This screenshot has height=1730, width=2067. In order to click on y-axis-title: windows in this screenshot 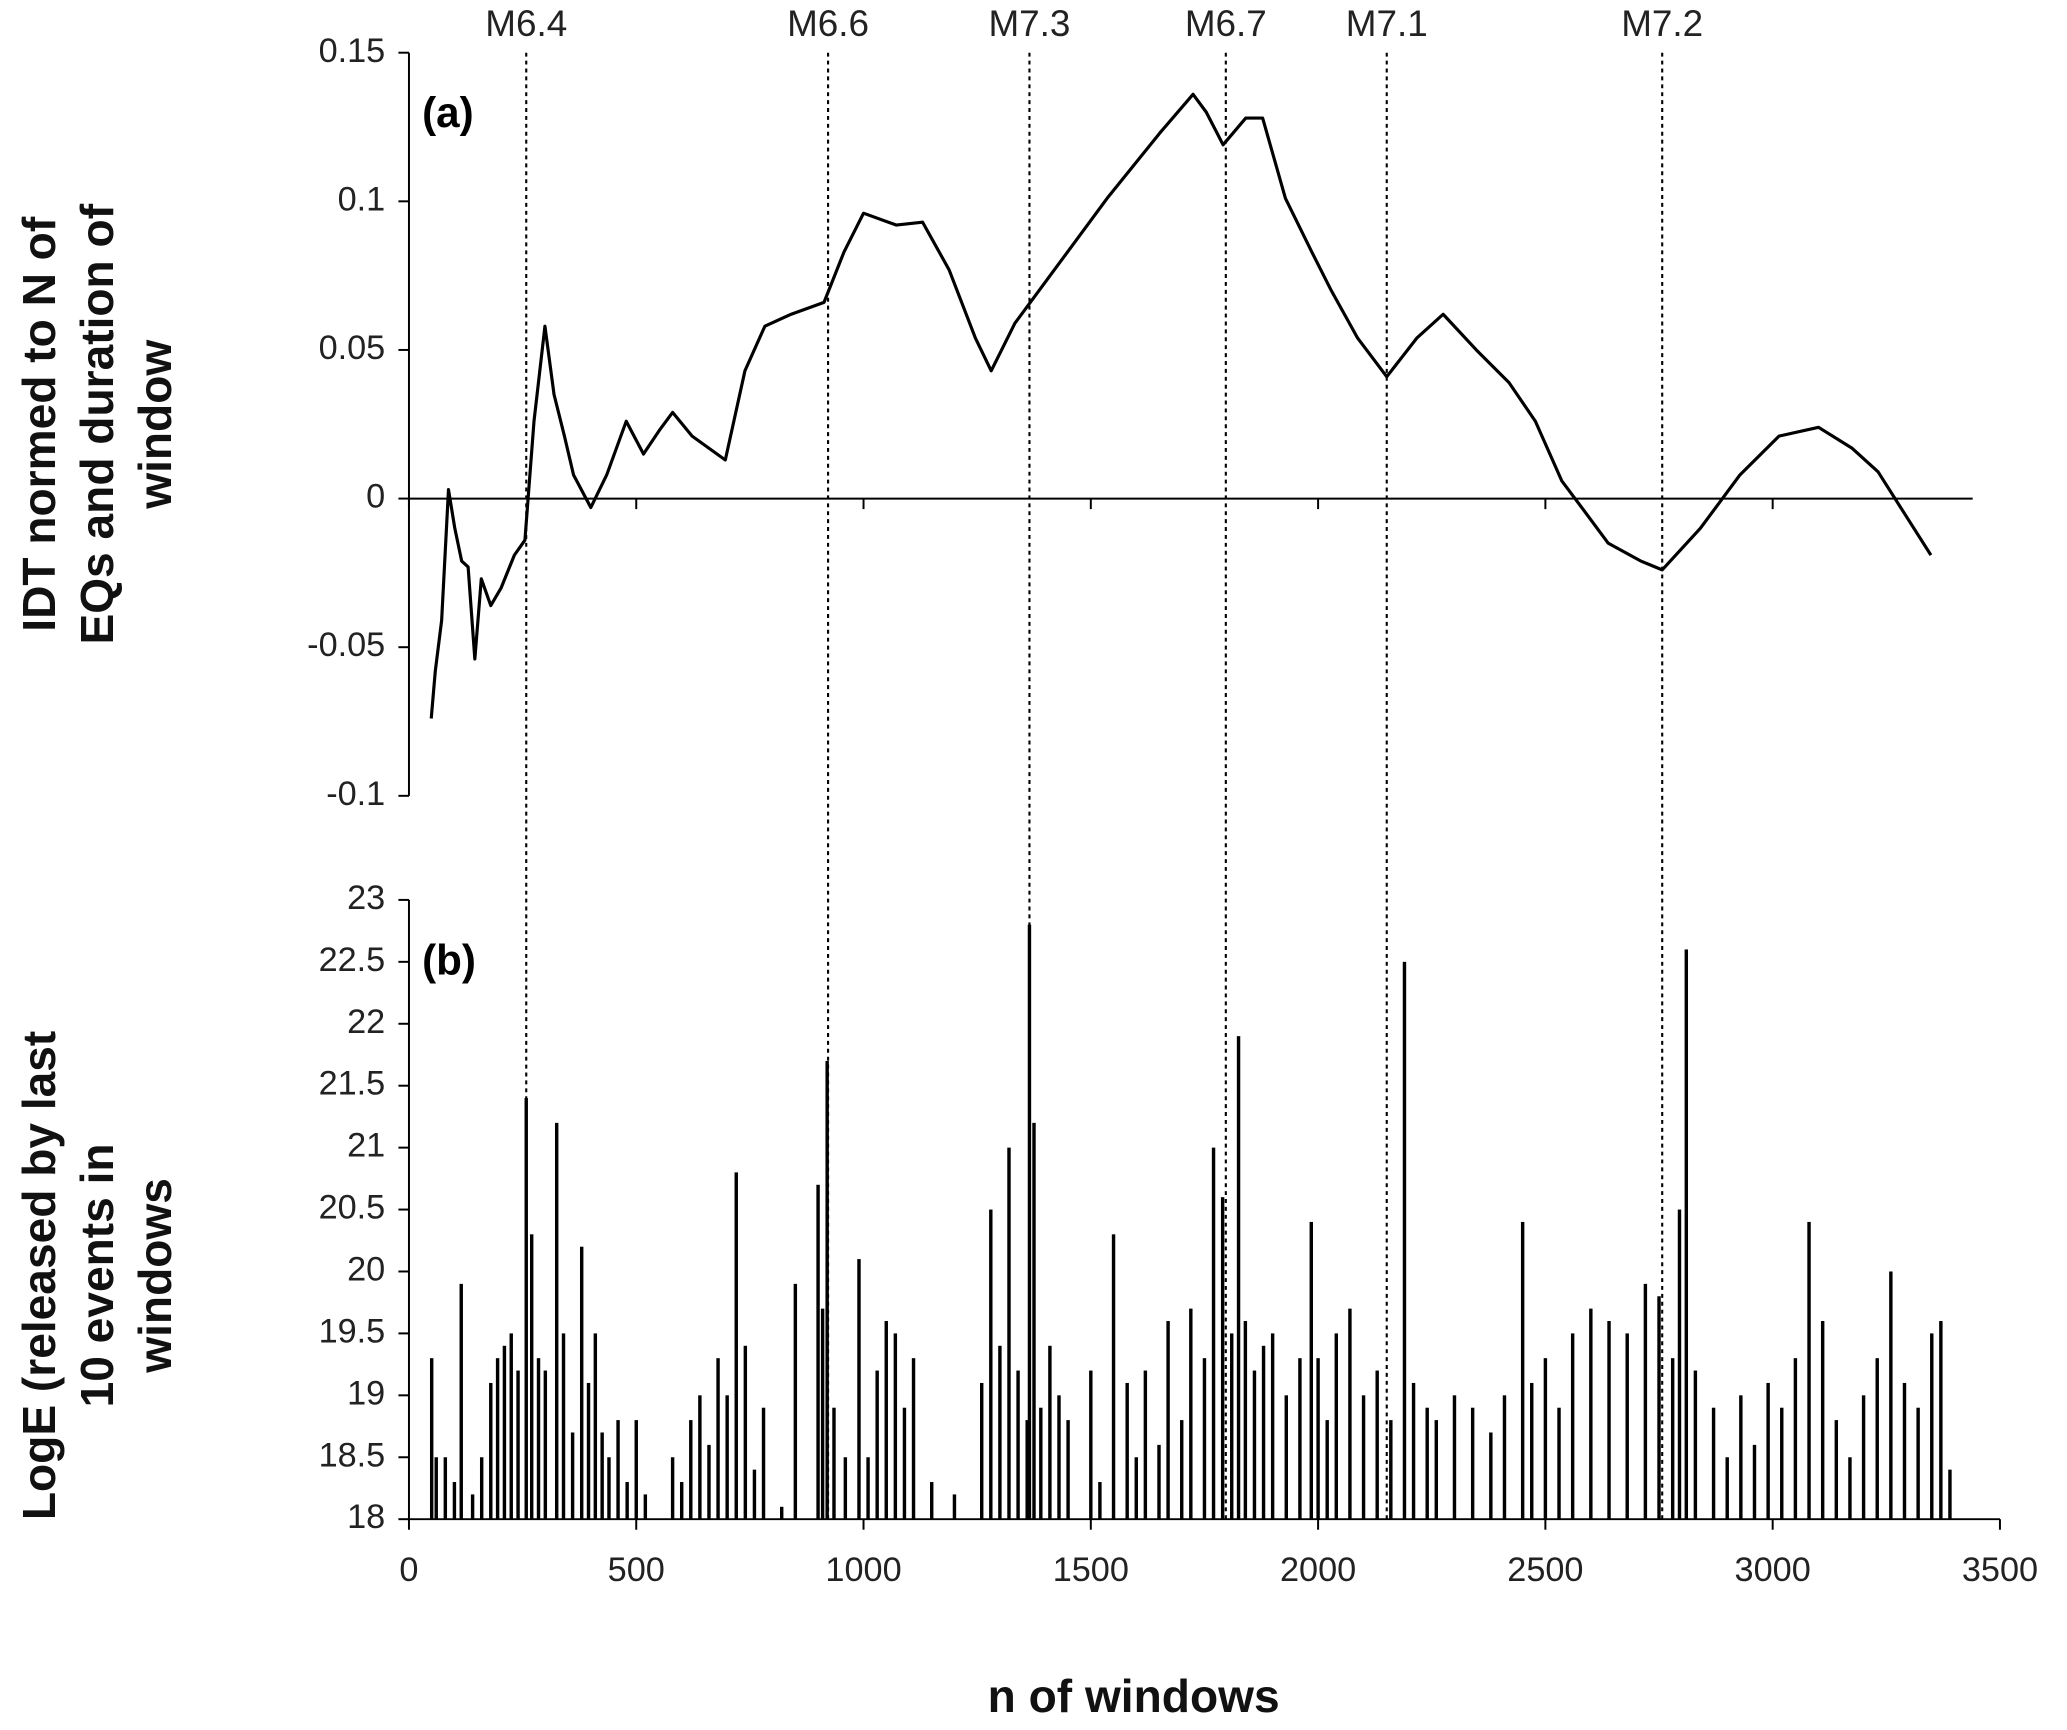, I will do `click(155, 1276)`.